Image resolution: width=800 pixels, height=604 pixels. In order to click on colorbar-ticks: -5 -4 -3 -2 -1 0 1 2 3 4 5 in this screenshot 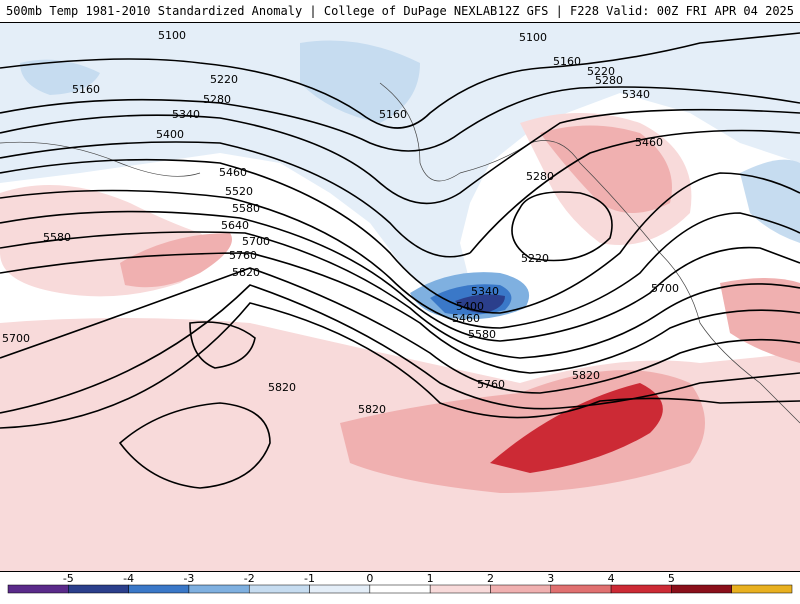, I will do `click(369, 578)`.